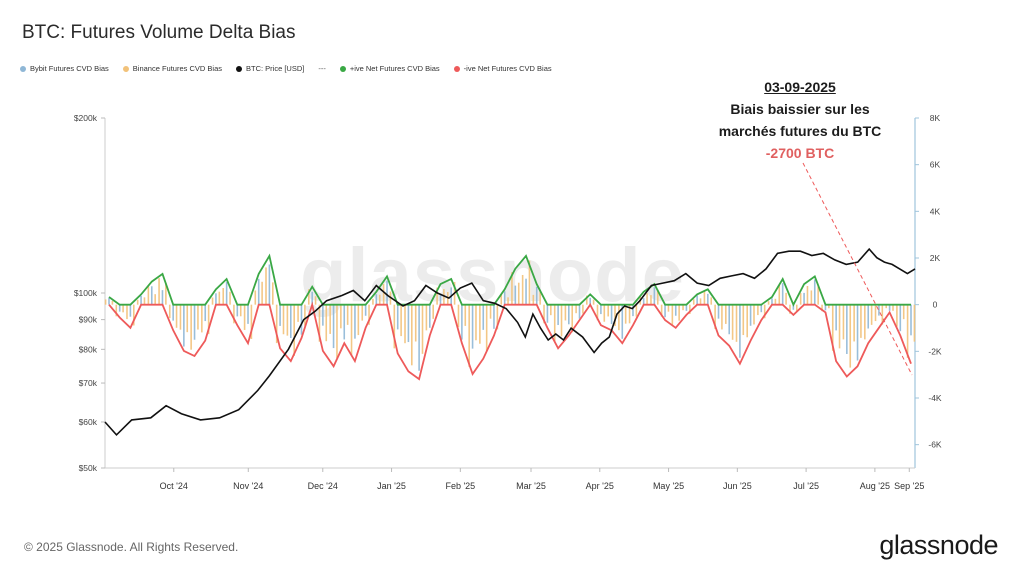  I want to click on legend-item-negative: -ive Net Futures CVD Bias, so click(502, 68).